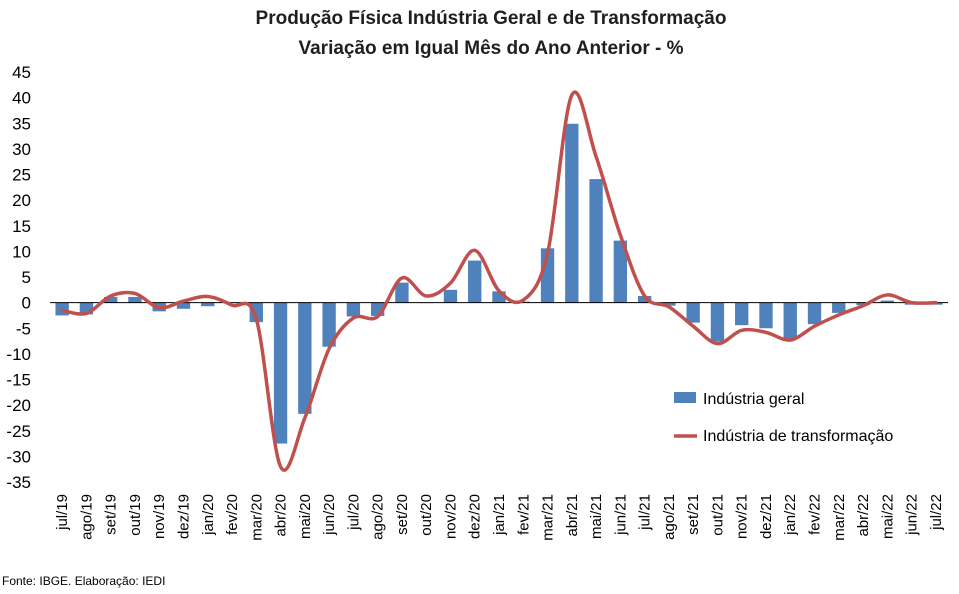 This screenshot has width=959, height=594. What do you see at coordinates (23, 328) in the screenshot?
I see `y-tick-label: -5` at bounding box center [23, 328].